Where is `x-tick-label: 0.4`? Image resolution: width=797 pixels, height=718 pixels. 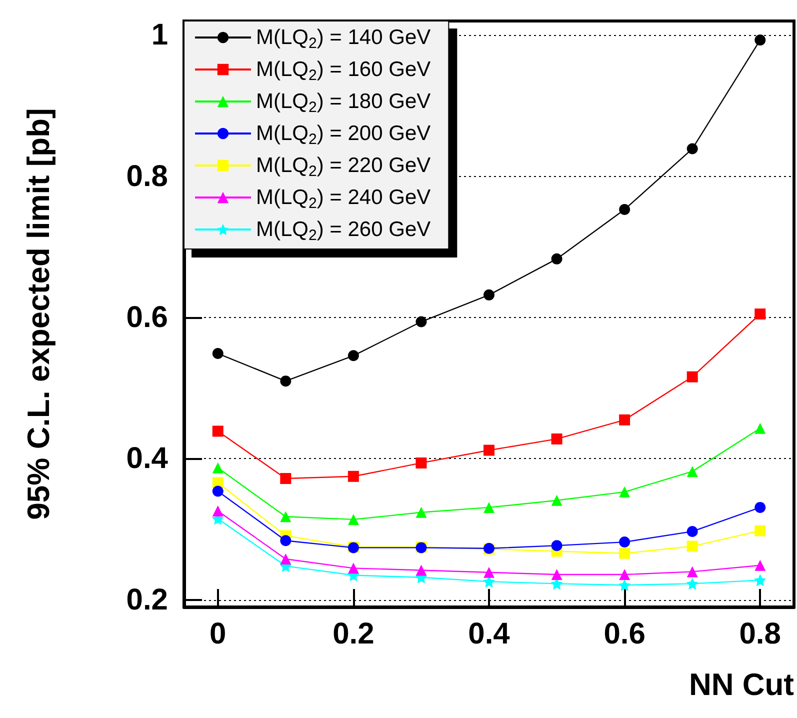
x-tick-label: 0.4 is located at coordinates (489, 634).